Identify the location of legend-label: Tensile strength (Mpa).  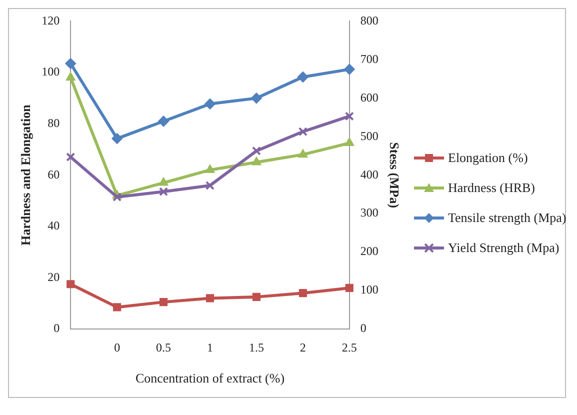
(507, 218).